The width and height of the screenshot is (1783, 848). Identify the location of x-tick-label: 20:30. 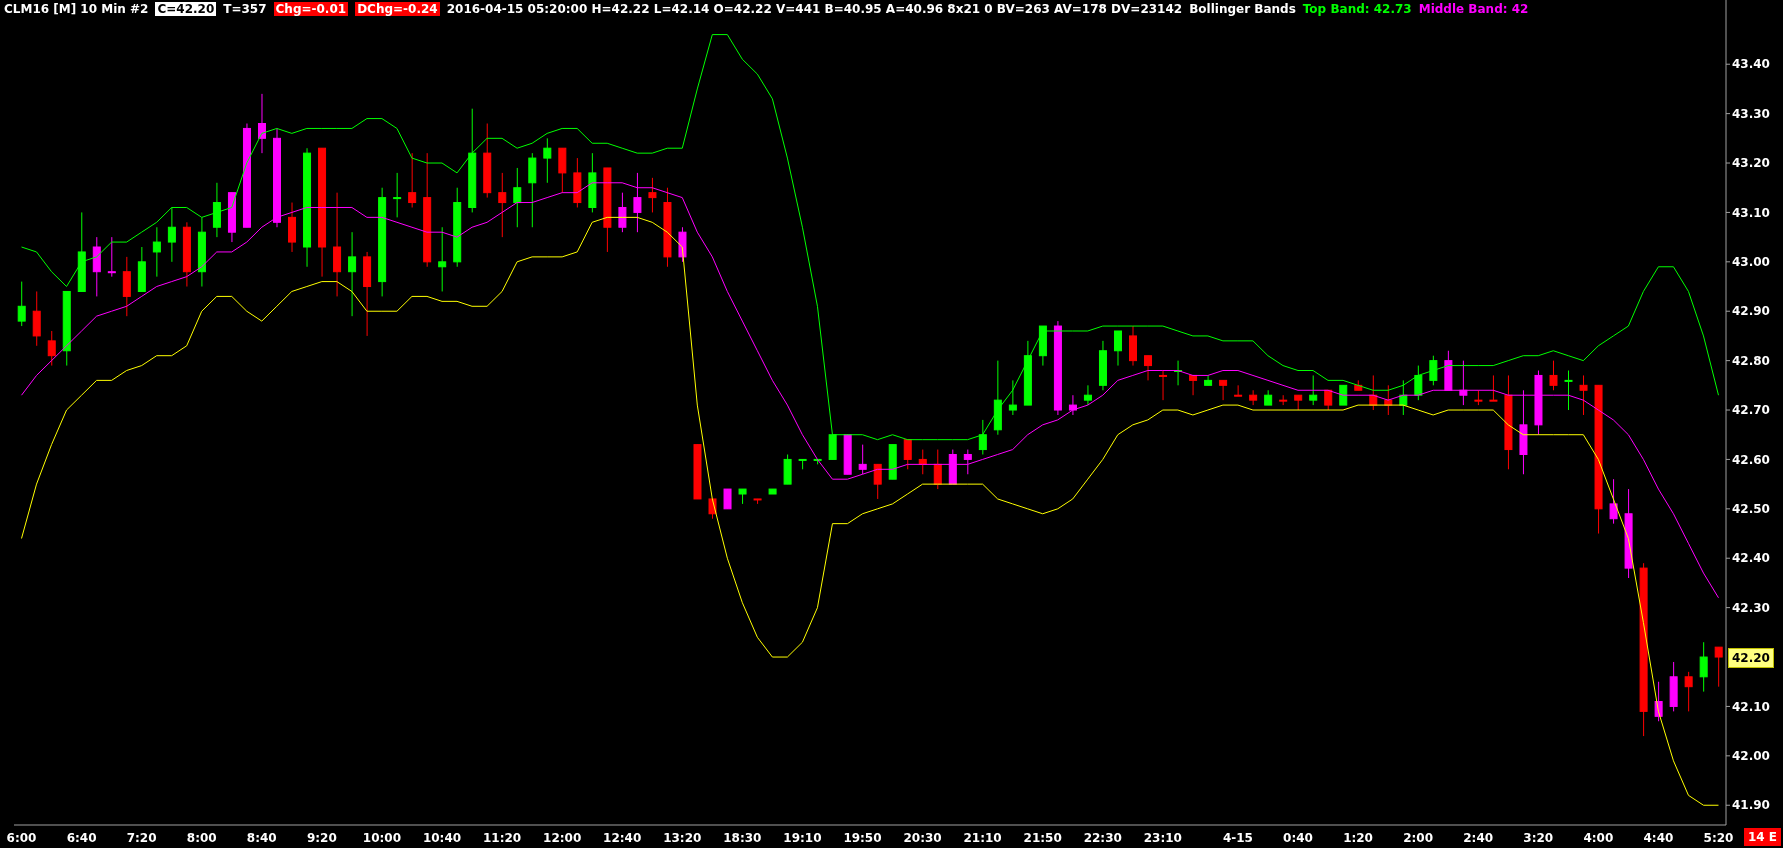
(922, 837).